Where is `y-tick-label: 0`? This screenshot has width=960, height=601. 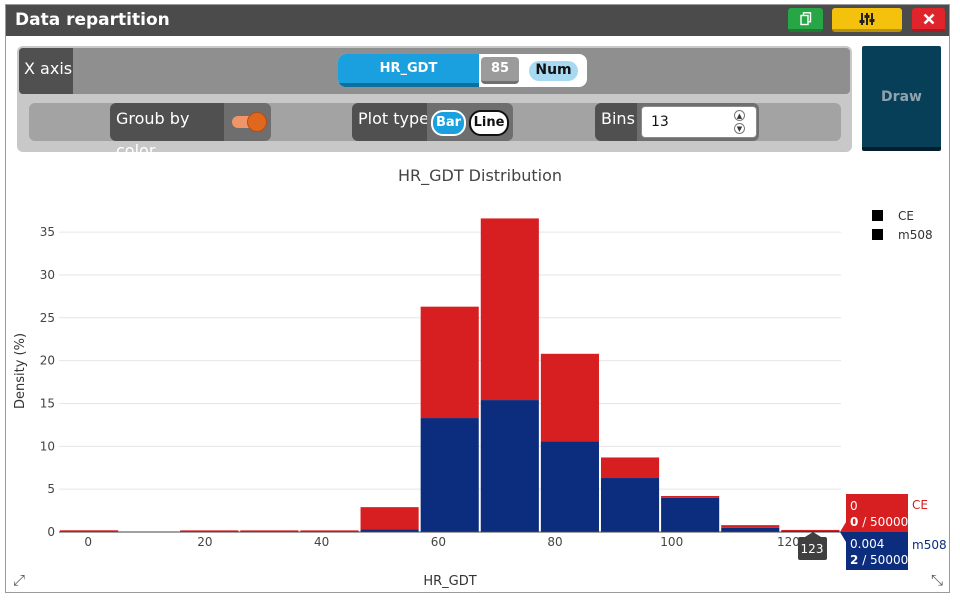
y-tick-label: 0 is located at coordinates (51, 532).